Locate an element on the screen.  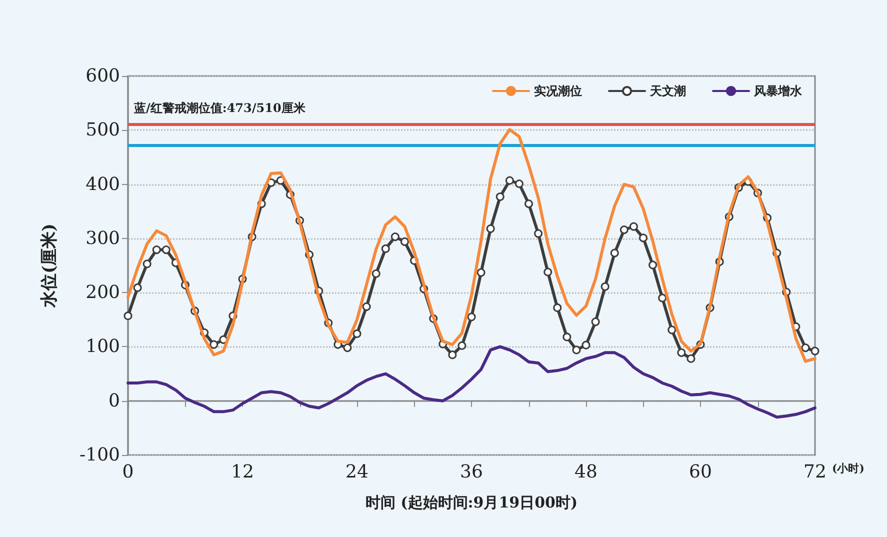
y-tick-label: 400 is located at coordinates (103, 184).